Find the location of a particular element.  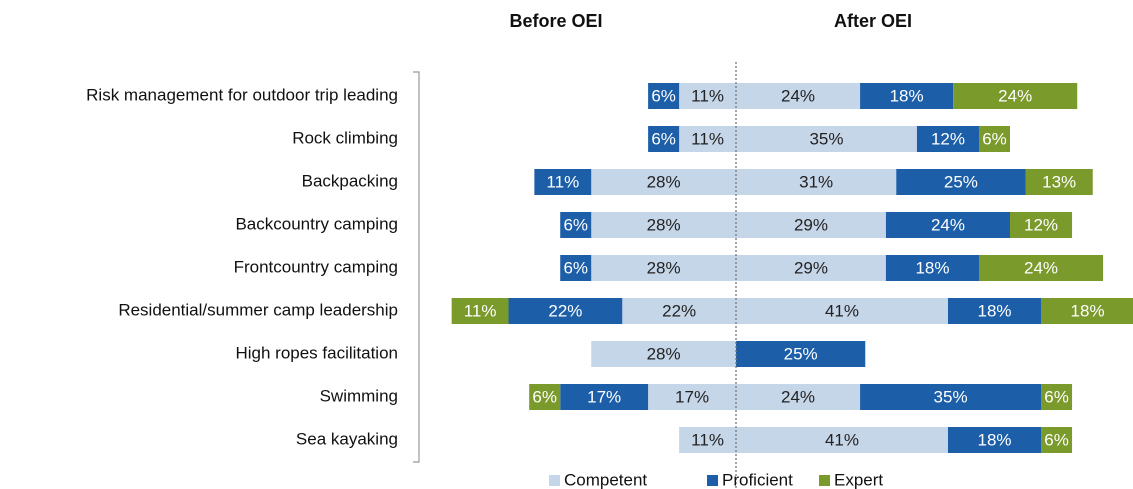

legend-label: Expert is located at coordinates (858, 479).